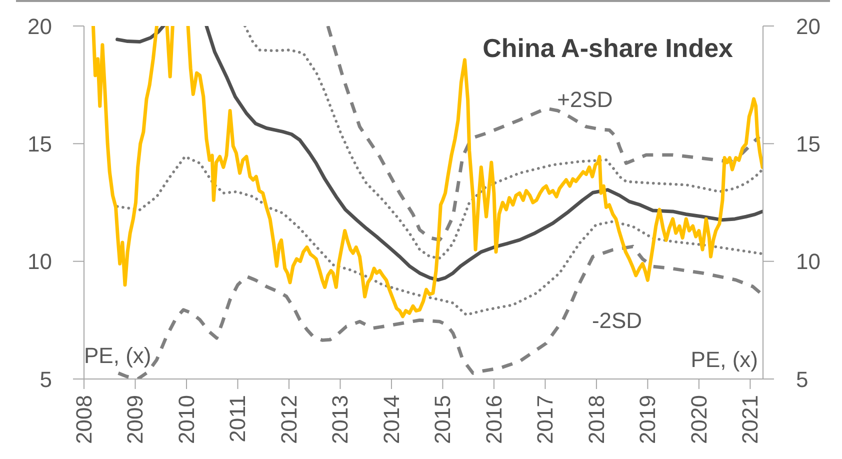 Image resolution: width=842 pixels, height=459 pixels. Describe the element at coordinates (40, 261) in the screenshot. I see `y-tick-label: 10` at that location.